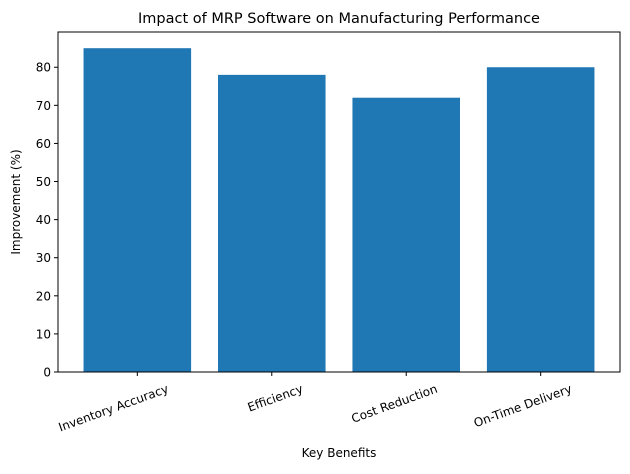  Describe the element at coordinates (43, 106) in the screenshot. I see `y-tick-label: 70` at that location.